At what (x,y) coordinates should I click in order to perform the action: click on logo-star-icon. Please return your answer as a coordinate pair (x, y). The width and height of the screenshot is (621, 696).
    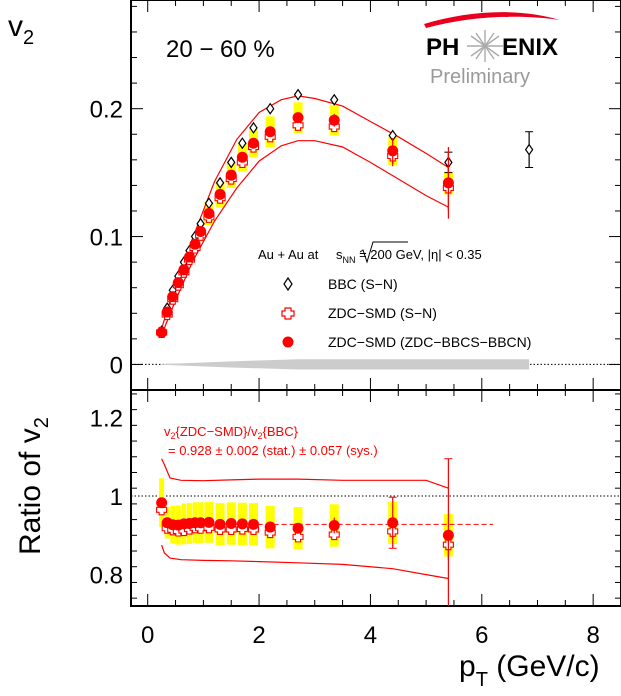
    Looking at the image, I should click on (485, 46).